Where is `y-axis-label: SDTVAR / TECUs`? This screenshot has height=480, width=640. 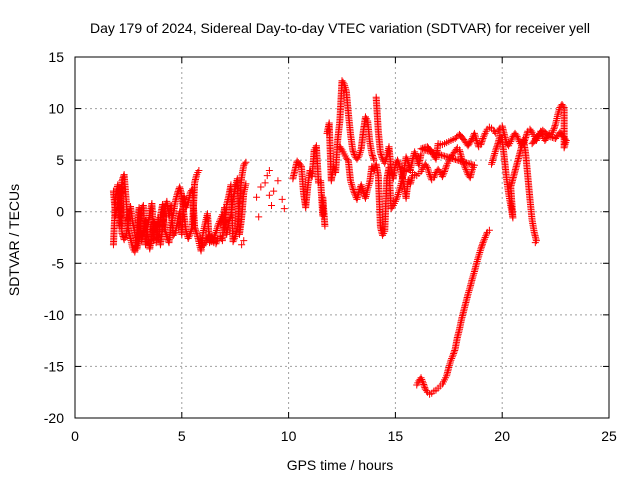 y-axis-label: SDTVAR / TECUs is located at coordinates (14, 240).